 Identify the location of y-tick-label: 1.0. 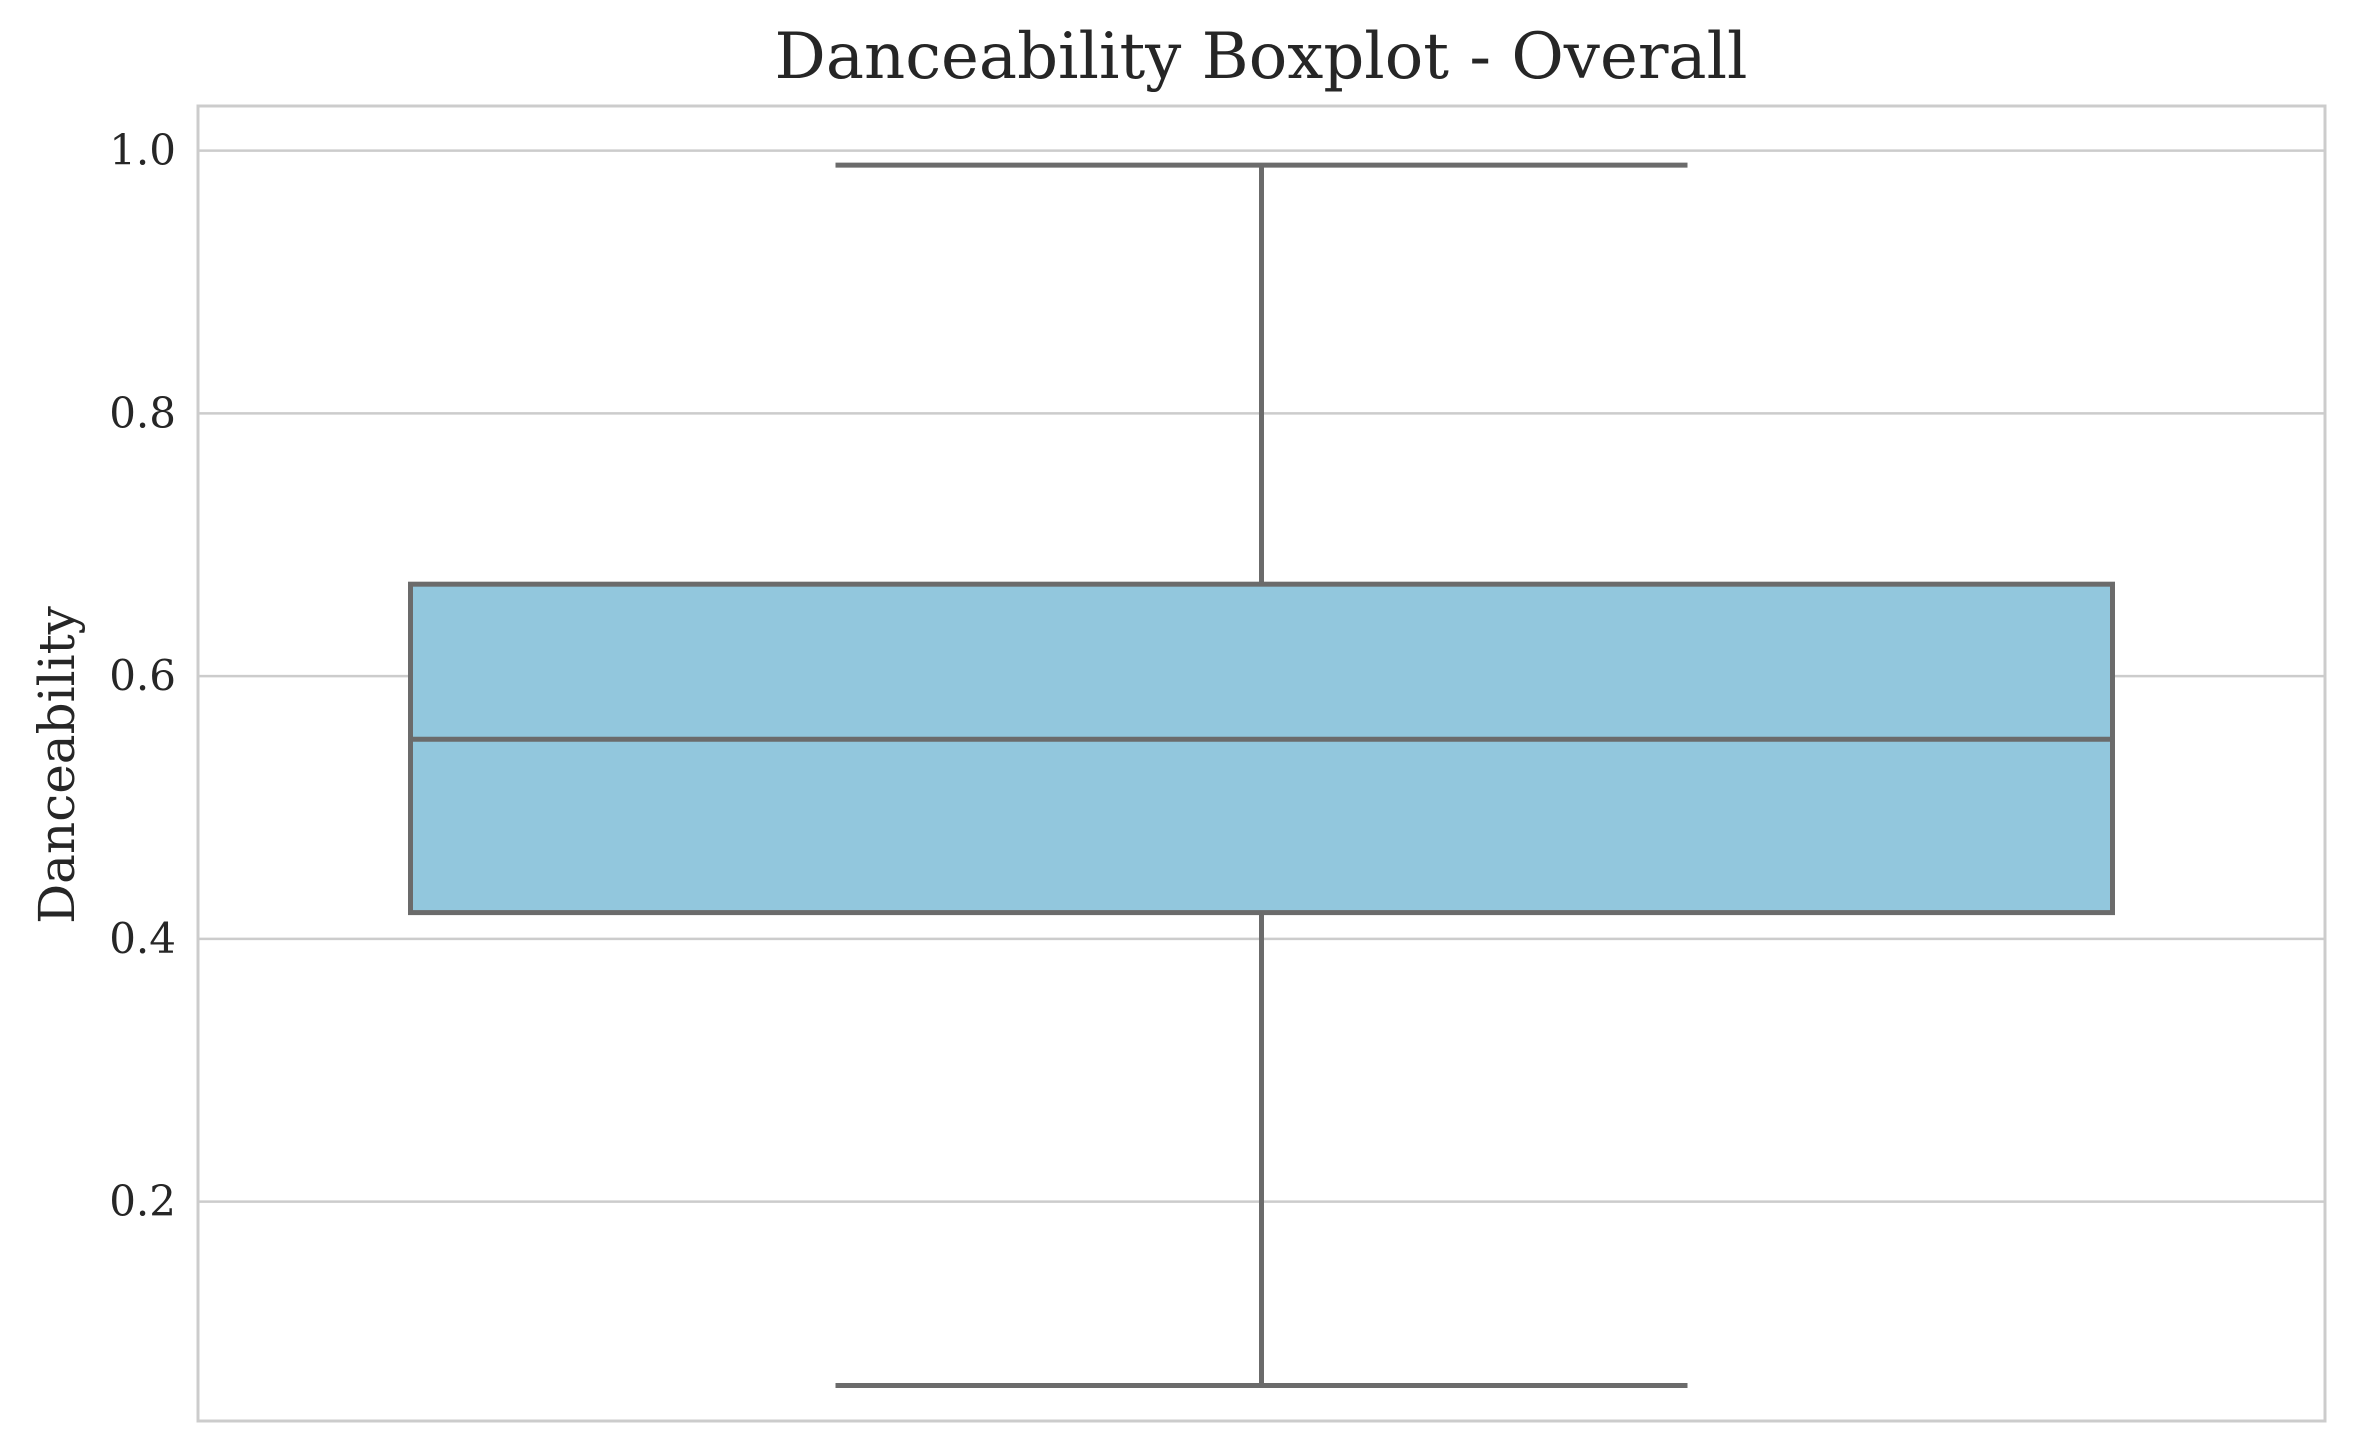
(142, 150).